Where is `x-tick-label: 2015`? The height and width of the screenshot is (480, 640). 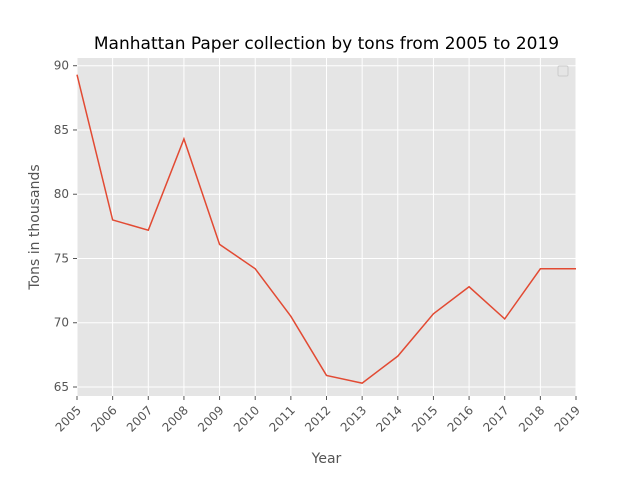
x-tick-label: 2015 is located at coordinates (424, 418).